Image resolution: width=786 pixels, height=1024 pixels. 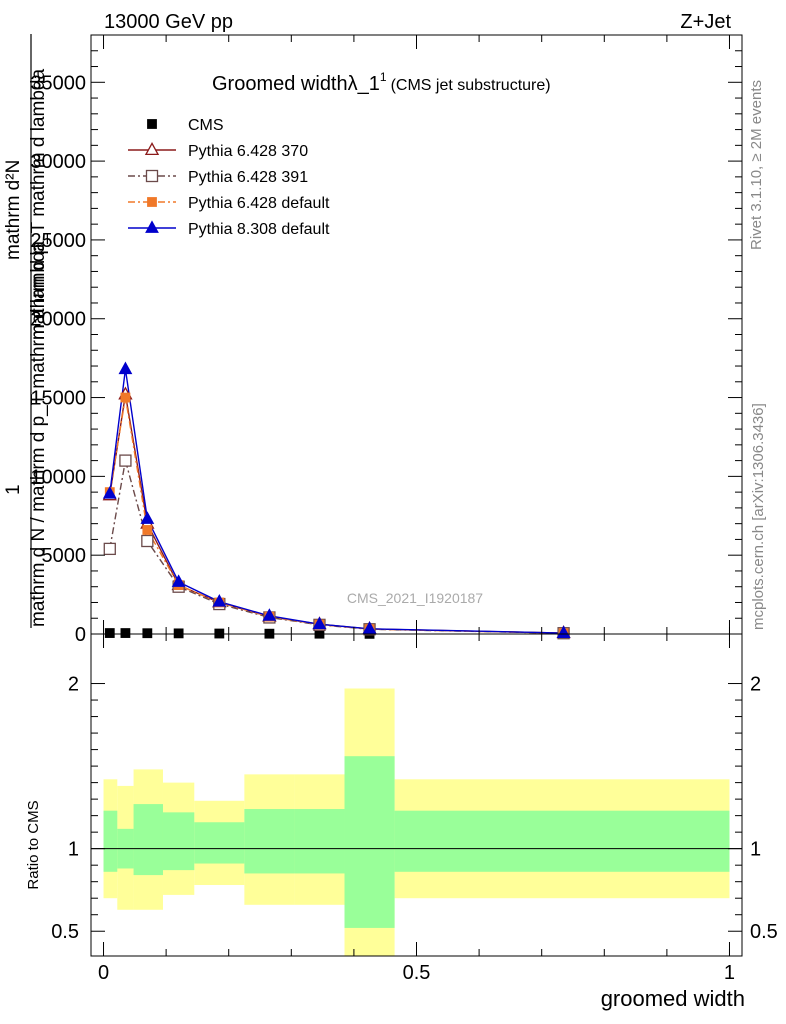 I want to click on ratio-xlabel: groomed width, so click(x=673, y=998).